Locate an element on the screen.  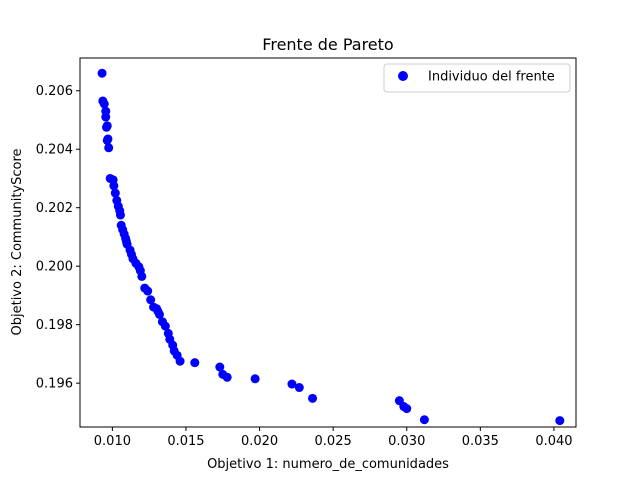
x-axis-label: Objetivo 1: numero_de_comunidades is located at coordinates (328, 464).